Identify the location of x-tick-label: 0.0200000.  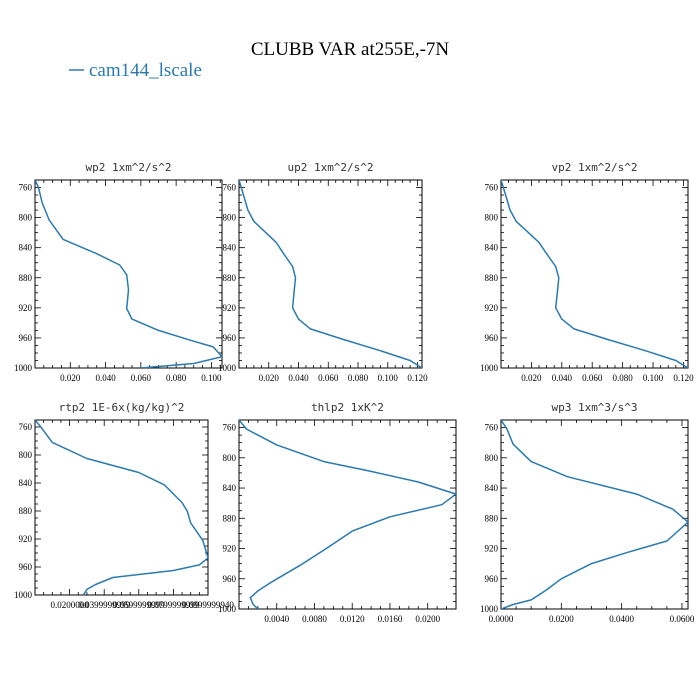
(69, 605).